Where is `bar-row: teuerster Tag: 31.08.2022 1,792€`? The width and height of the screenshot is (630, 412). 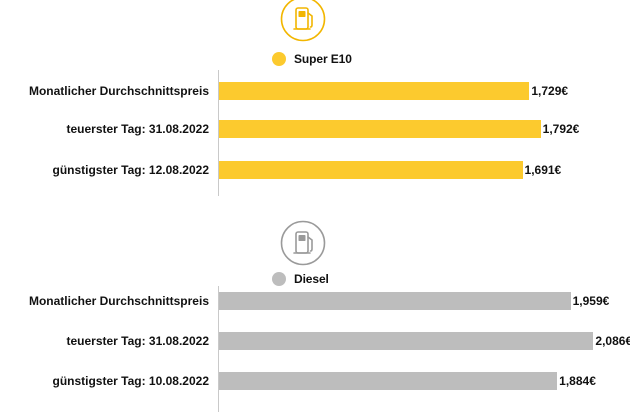
bar-row: teuerster Tag: 31.08.2022 1,792€ is located at coordinates (315, 129).